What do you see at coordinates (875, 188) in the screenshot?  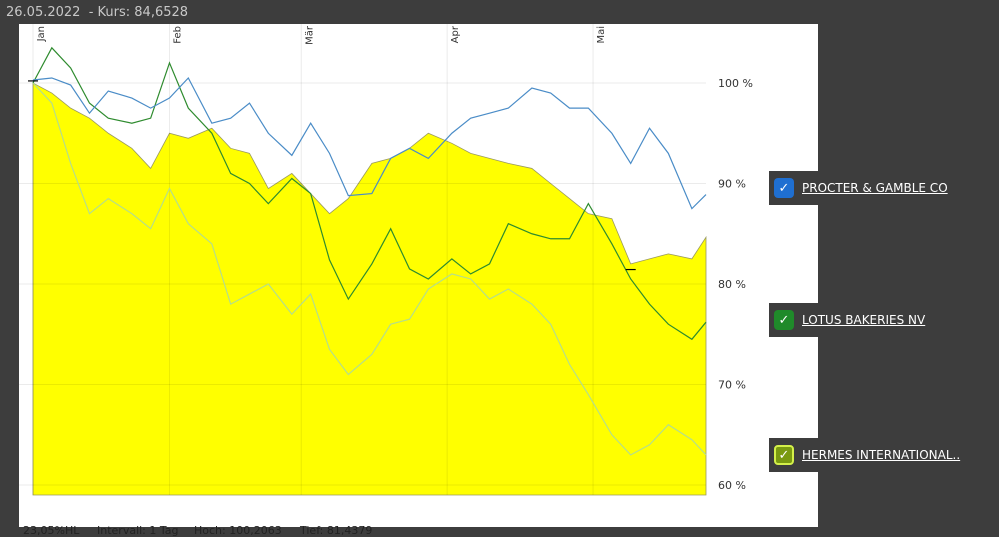 I see `legend-label: PROCTER & GAMBLE CO` at bounding box center [875, 188].